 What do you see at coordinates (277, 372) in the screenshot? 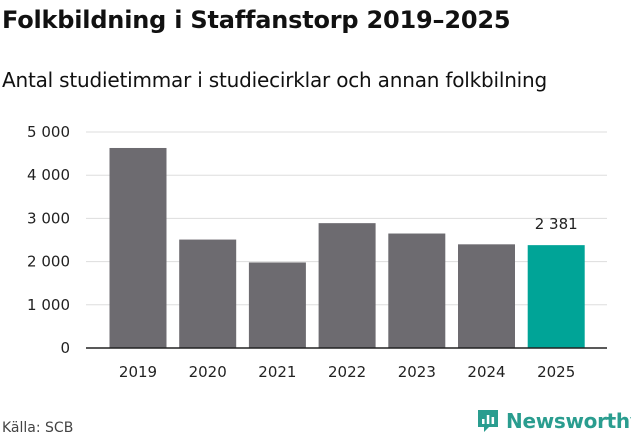
I see `x-tick-label: 2021` at bounding box center [277, 372].